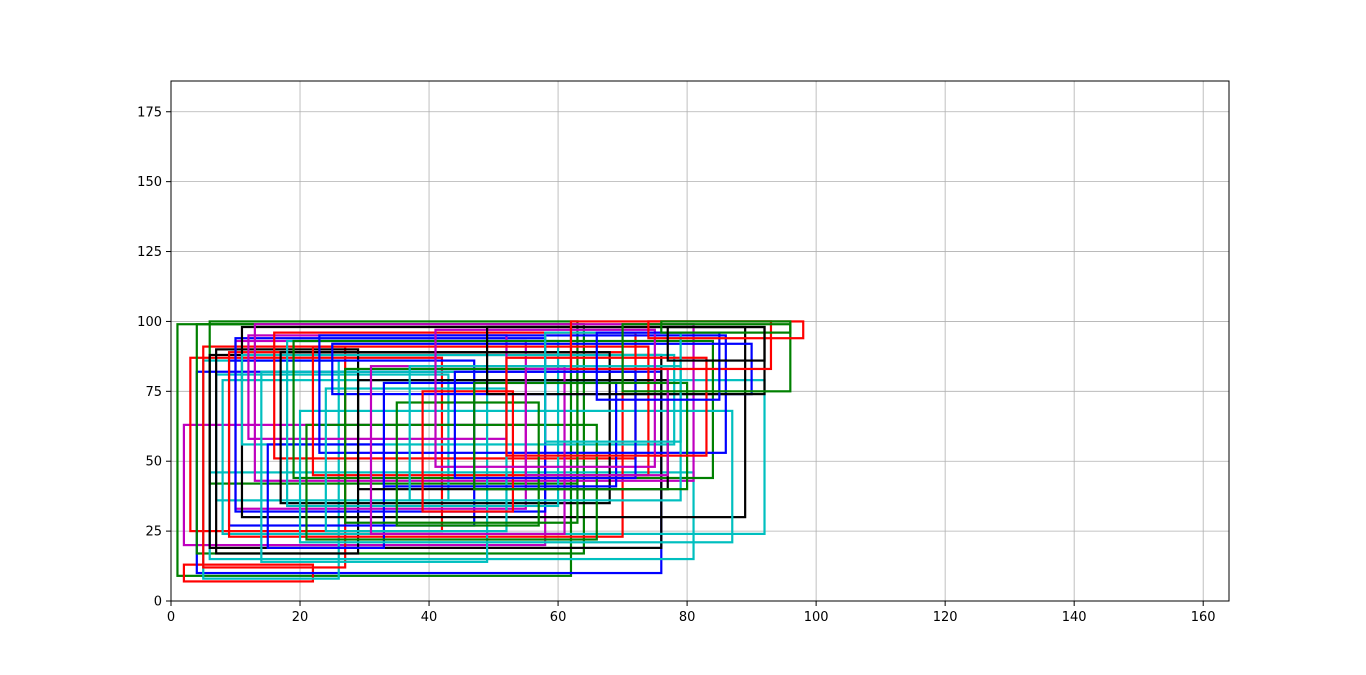 The height and width of the screenshot is (675, 1366). What do you see at coordinates (945, 617) in the screenshot?
I see `x-tick-label: 120` at bounding box center [945, 617].